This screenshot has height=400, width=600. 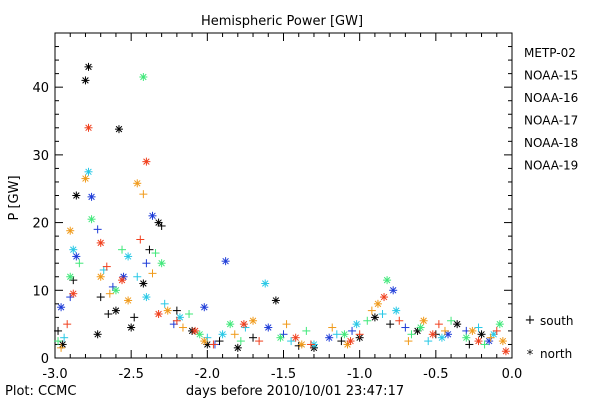 What do you see at coordinates (551, 166) in the screenshot?
I see `legend-item: NOAA-19` at bounding box center [551, 166].